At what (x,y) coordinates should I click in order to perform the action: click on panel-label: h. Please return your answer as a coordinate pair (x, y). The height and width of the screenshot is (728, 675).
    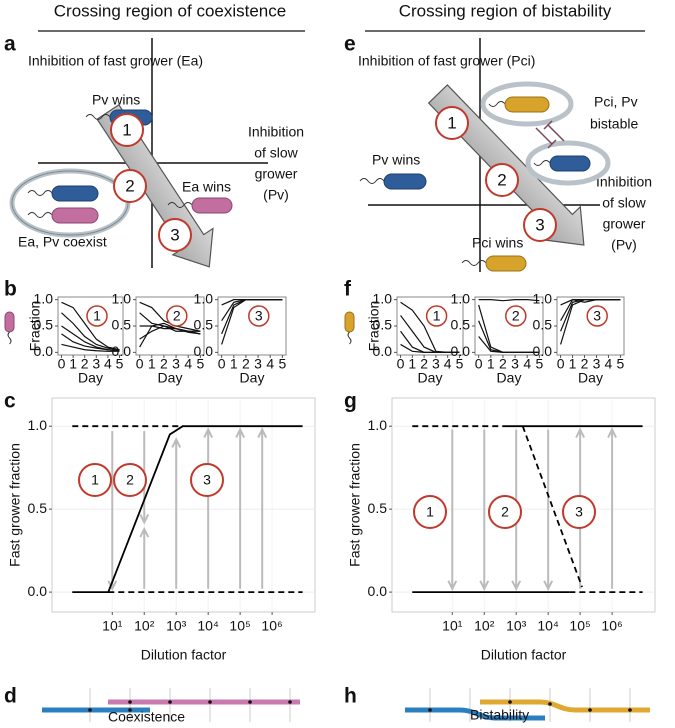
    Looking at the image, I should click on (350, 696).